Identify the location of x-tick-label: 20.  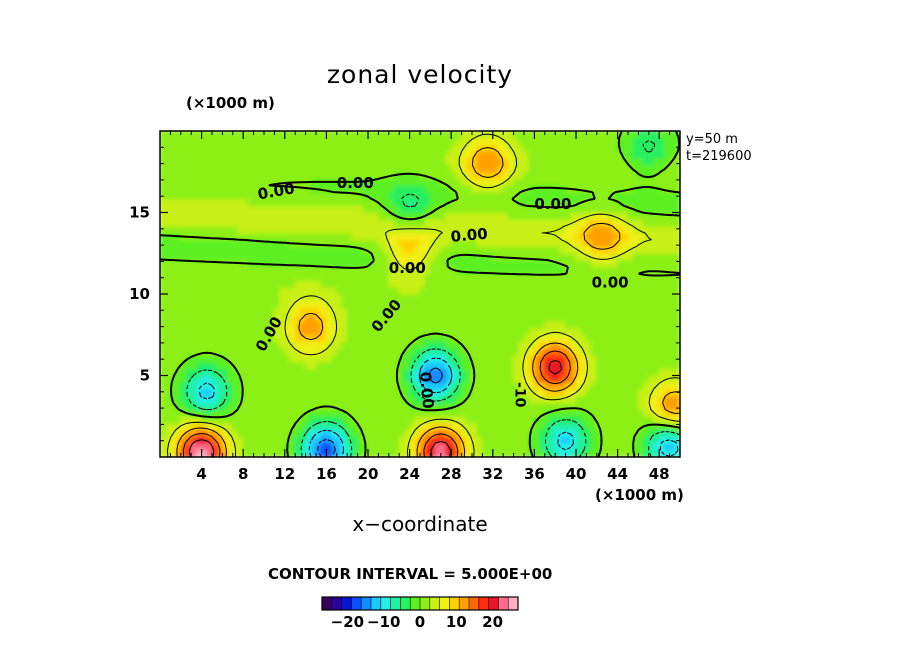
(368, 474).